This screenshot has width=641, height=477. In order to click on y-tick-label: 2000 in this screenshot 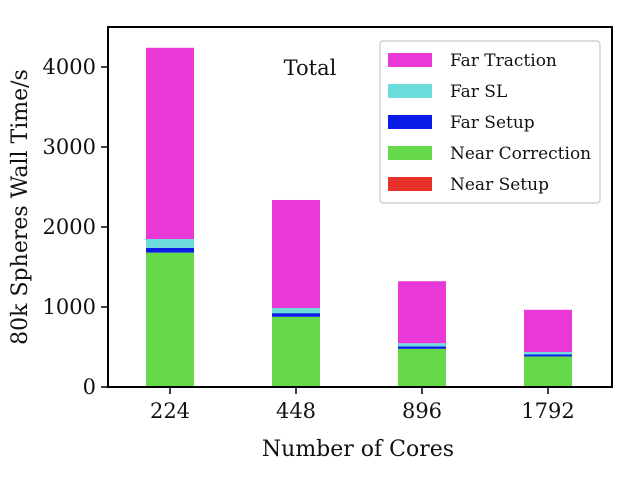, I will do `click(69, 227)`.